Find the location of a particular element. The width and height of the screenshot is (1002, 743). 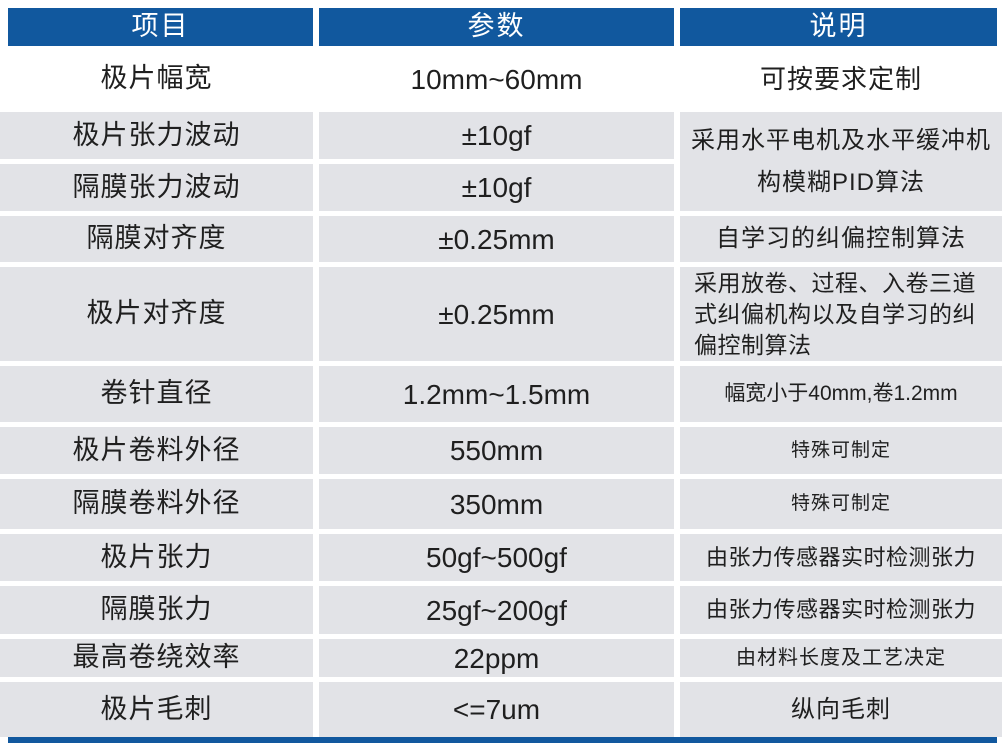

desc-cell: 可按要求定制 is located at coordinates (841, 79).